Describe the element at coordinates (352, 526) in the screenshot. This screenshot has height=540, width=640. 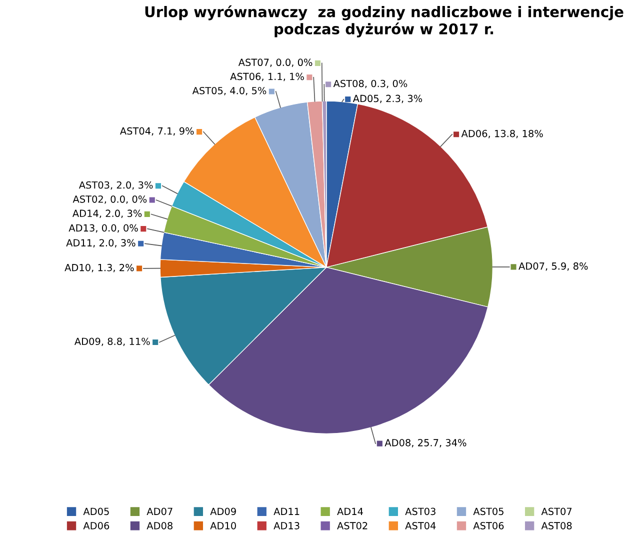
I see `legend-label: AST02` at that location.